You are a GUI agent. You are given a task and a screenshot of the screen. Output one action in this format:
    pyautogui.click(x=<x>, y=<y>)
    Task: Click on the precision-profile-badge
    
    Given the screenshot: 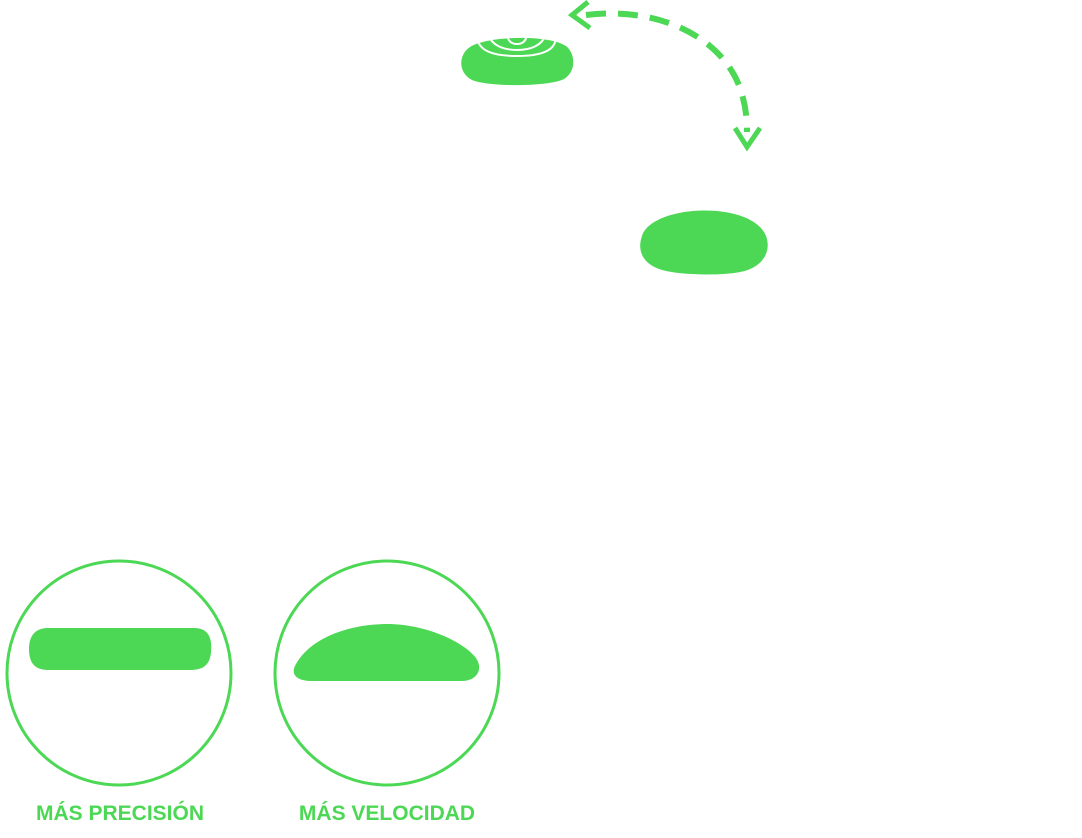 What is the action you would take?
    pyautogui.click(x=119, y=673)
    